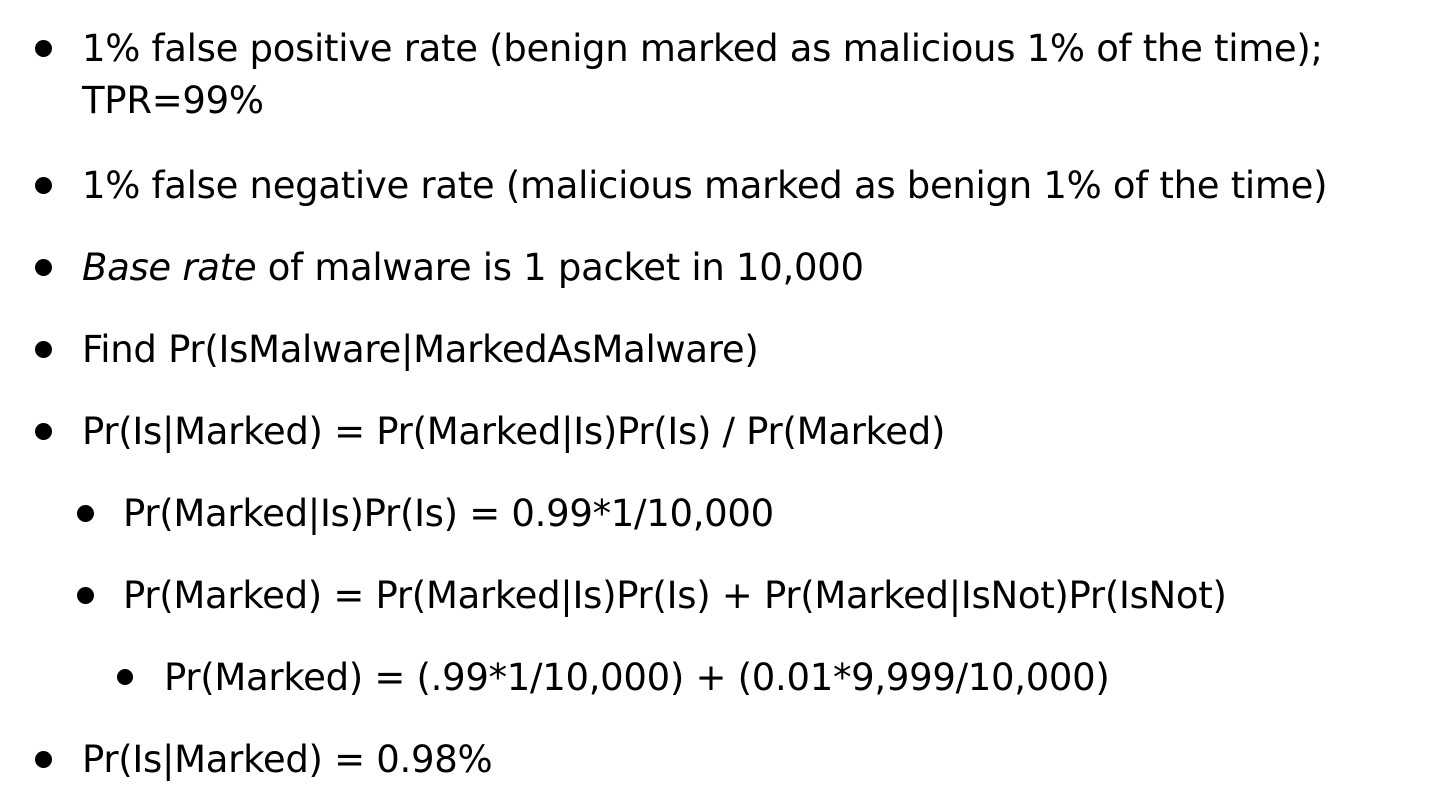 This screenshot has height=812, width=1456. What do you see at coordinates (125, 677) in the screenshot?
I see `sub-sub-bullet-dot` at bounding box center [125, 677].